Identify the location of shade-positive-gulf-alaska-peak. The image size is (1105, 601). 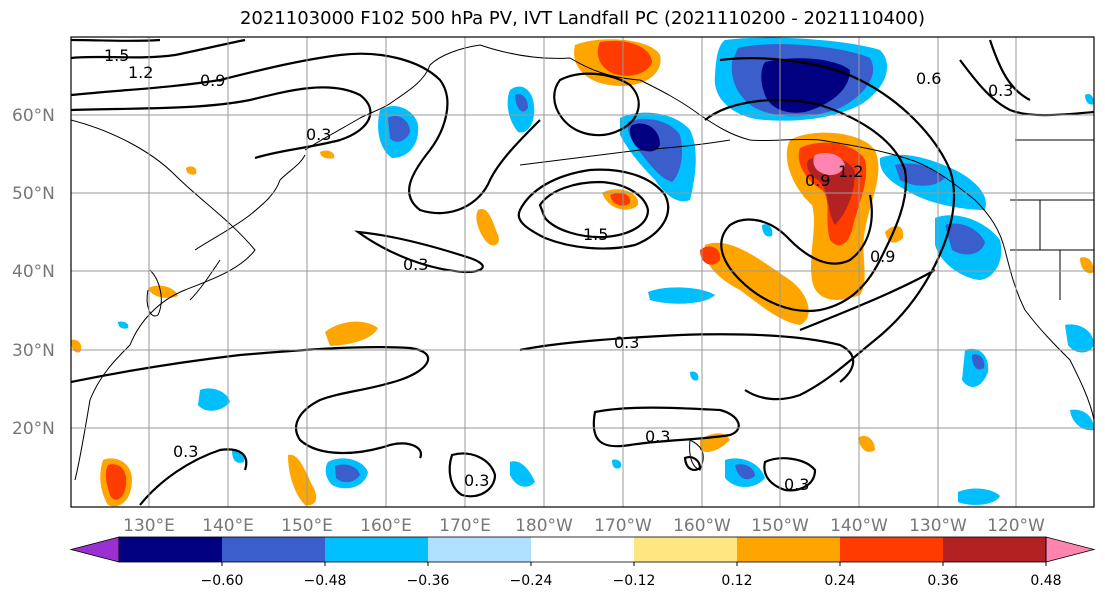
(829, 164).